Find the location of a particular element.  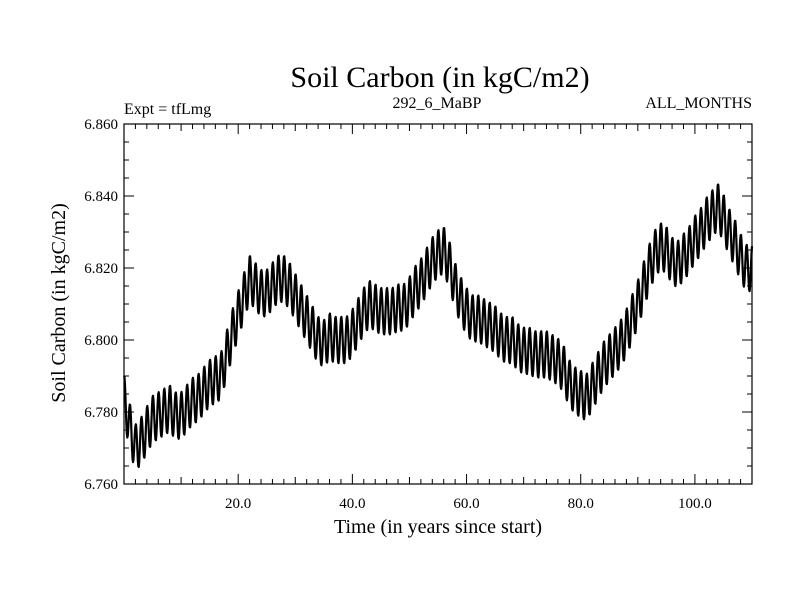

y-tick-label: 6.800 is located at coordinates (101, 341).